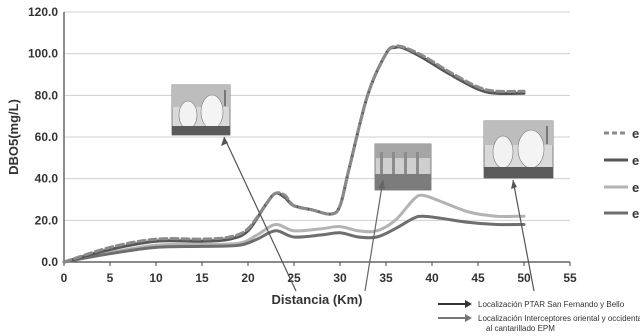  Describe the element at coordinates (520, 328) in the screenshot. I see `footnote-text-interceptores-2: al cantarillado EPM` at that location.